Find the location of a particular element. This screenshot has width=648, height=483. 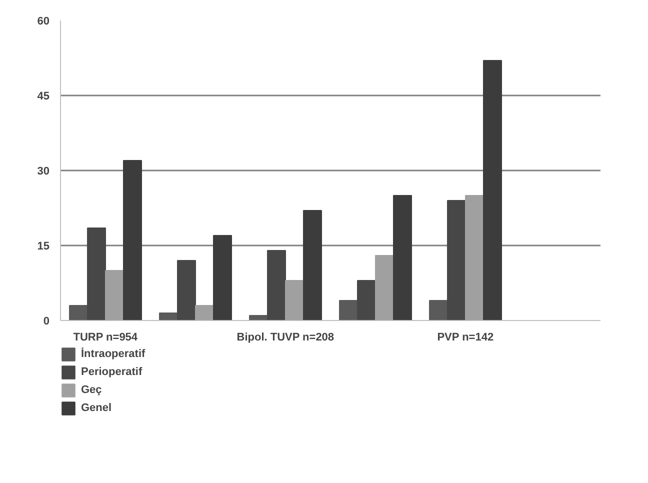

y-tick-label: 15 is located at coordinates (43, 246).